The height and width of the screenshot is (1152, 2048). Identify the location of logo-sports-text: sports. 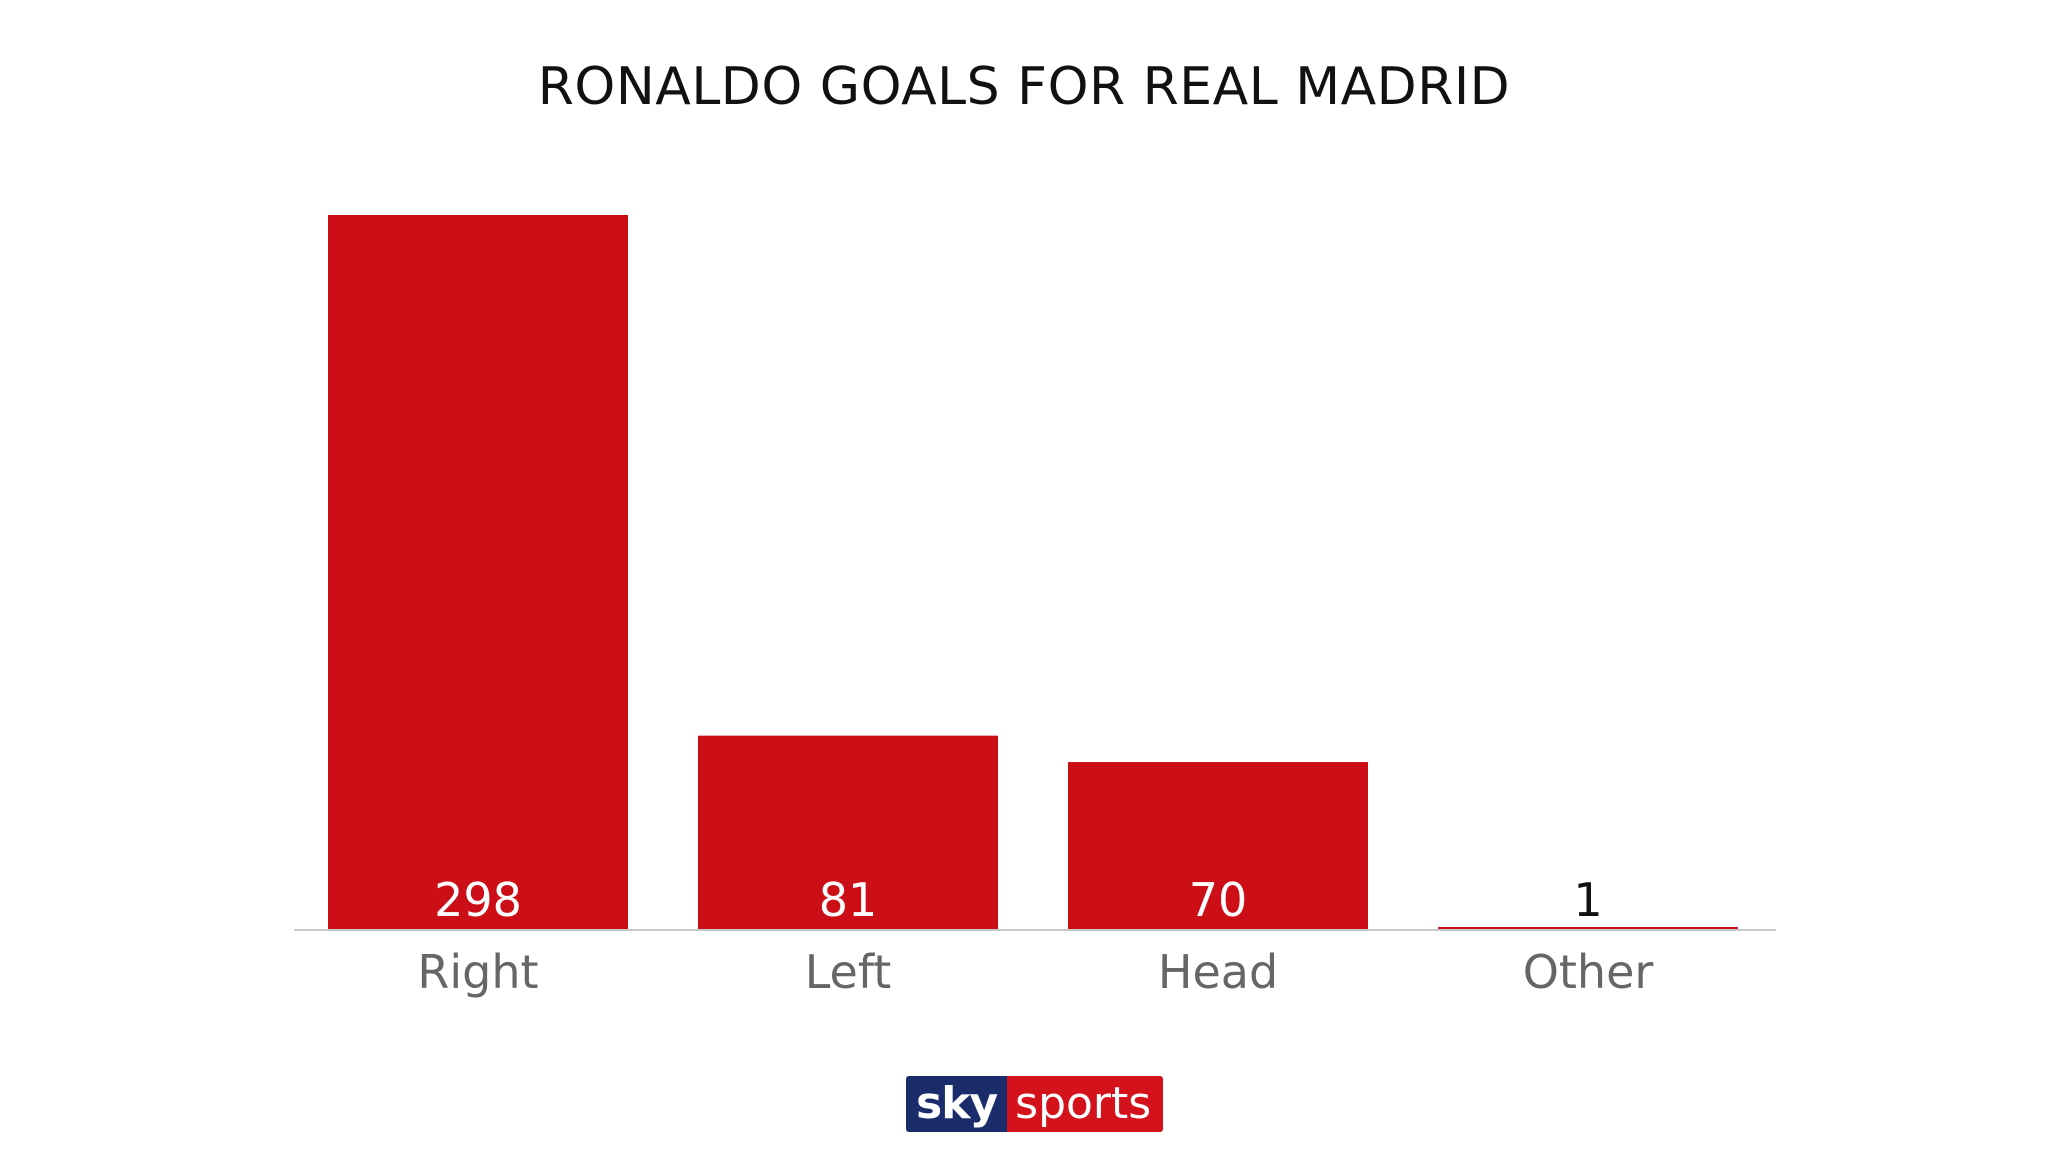
(1085, 1104).